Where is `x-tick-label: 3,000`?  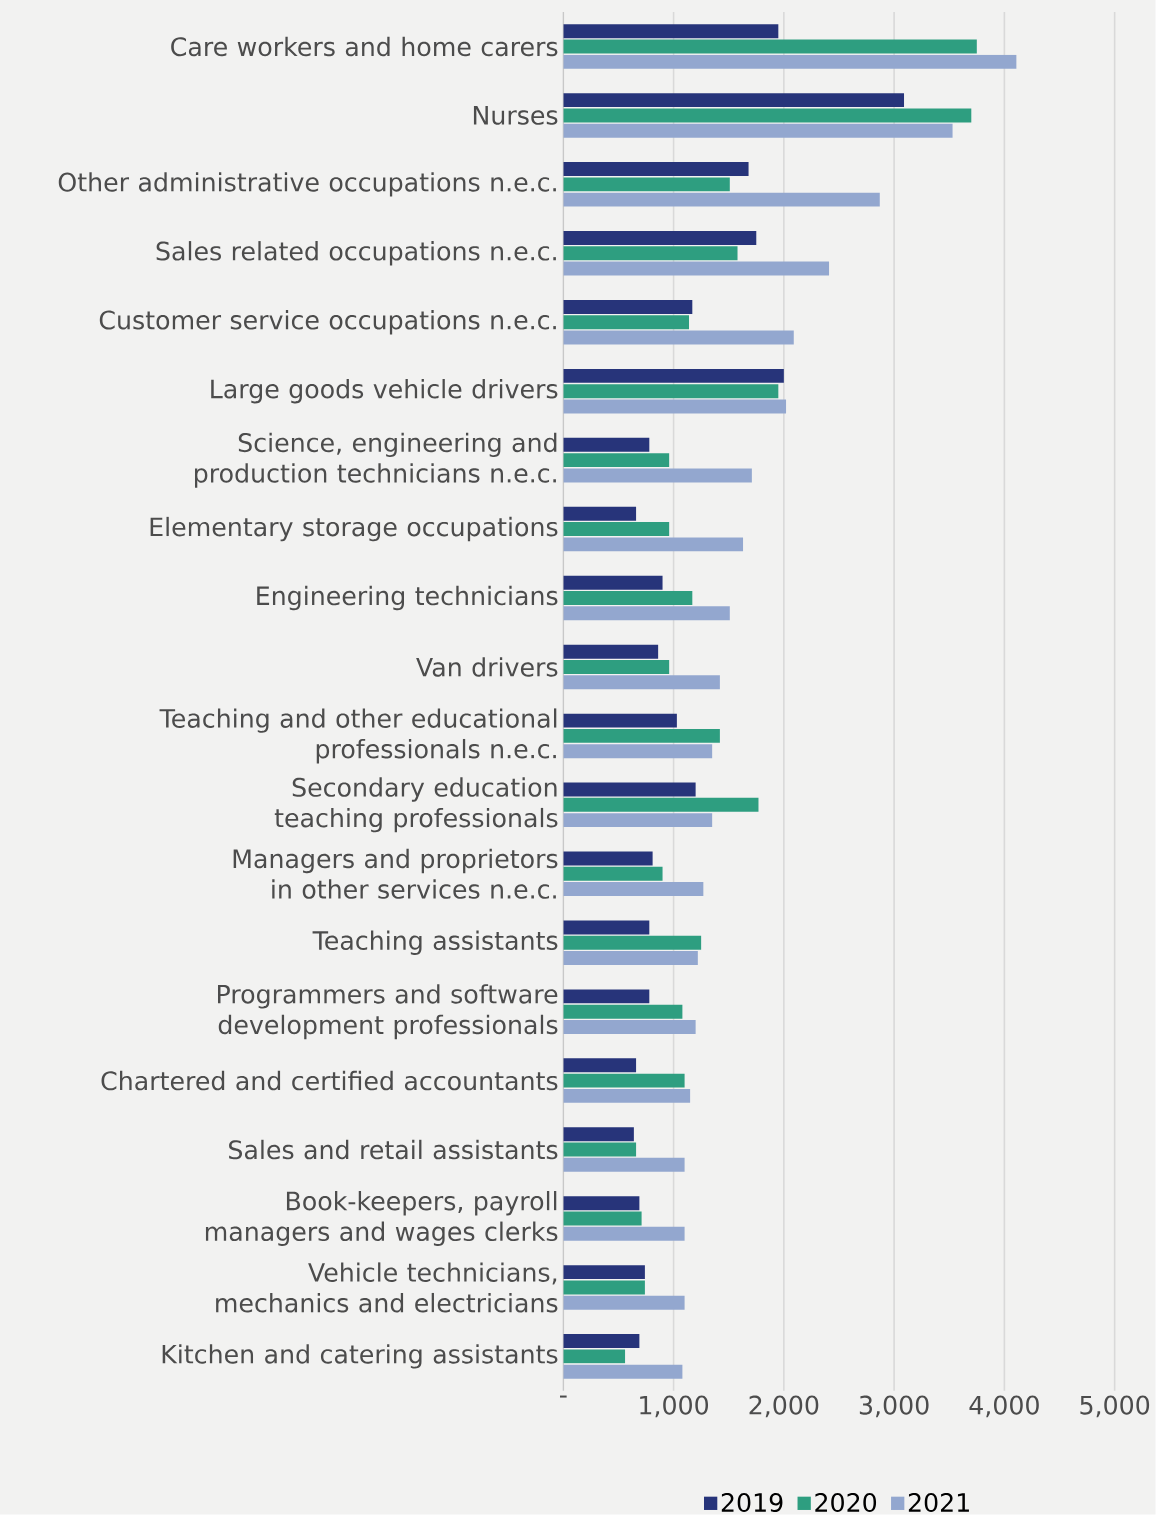 x-tick-label: 3,000 is located at coordinates (894, 1406).